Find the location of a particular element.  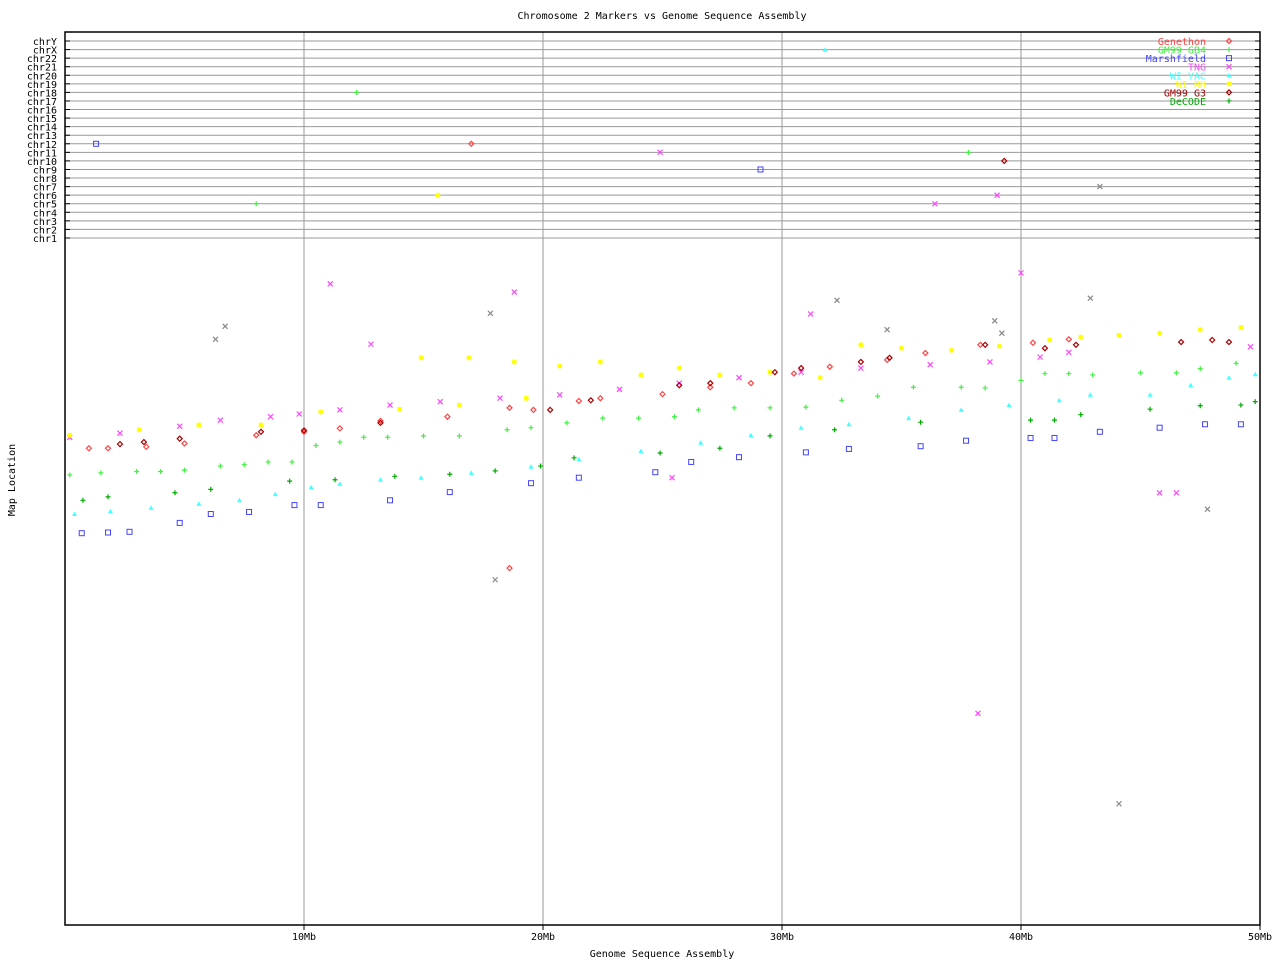

legend-label: GM99 G3 is located at coordinates (1185, 93).